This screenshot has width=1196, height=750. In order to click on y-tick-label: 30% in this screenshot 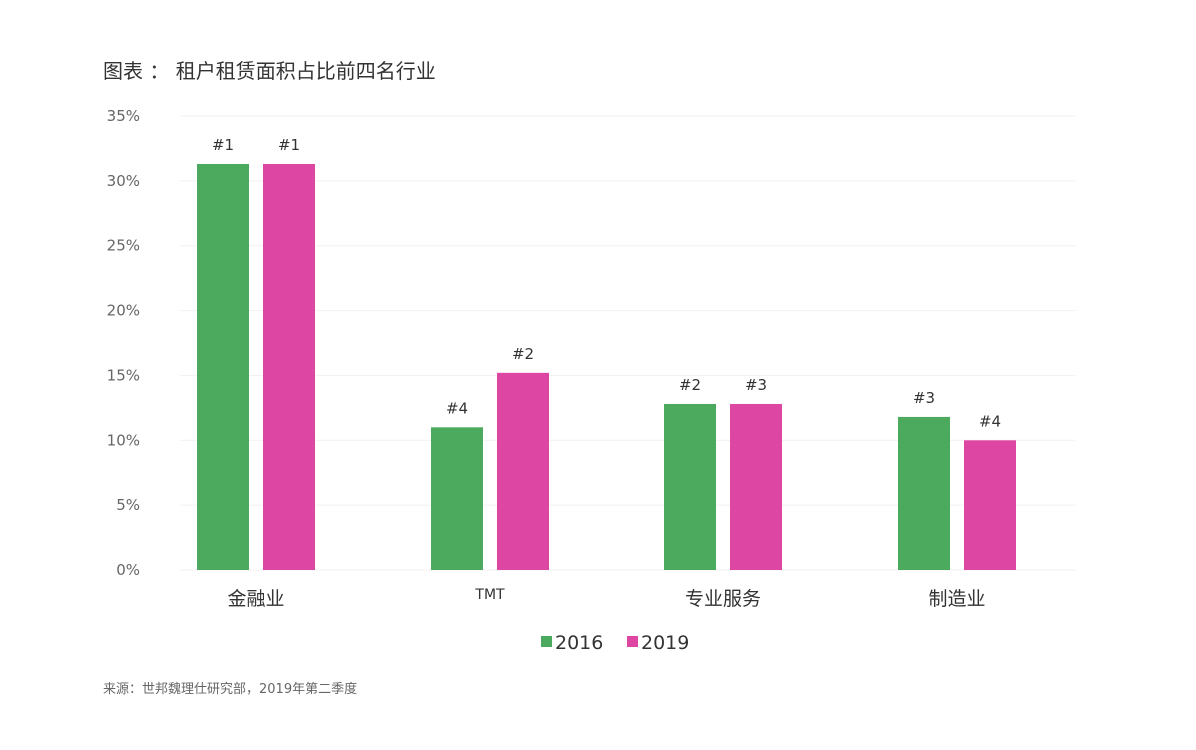, I will do `click(123, 181)`.